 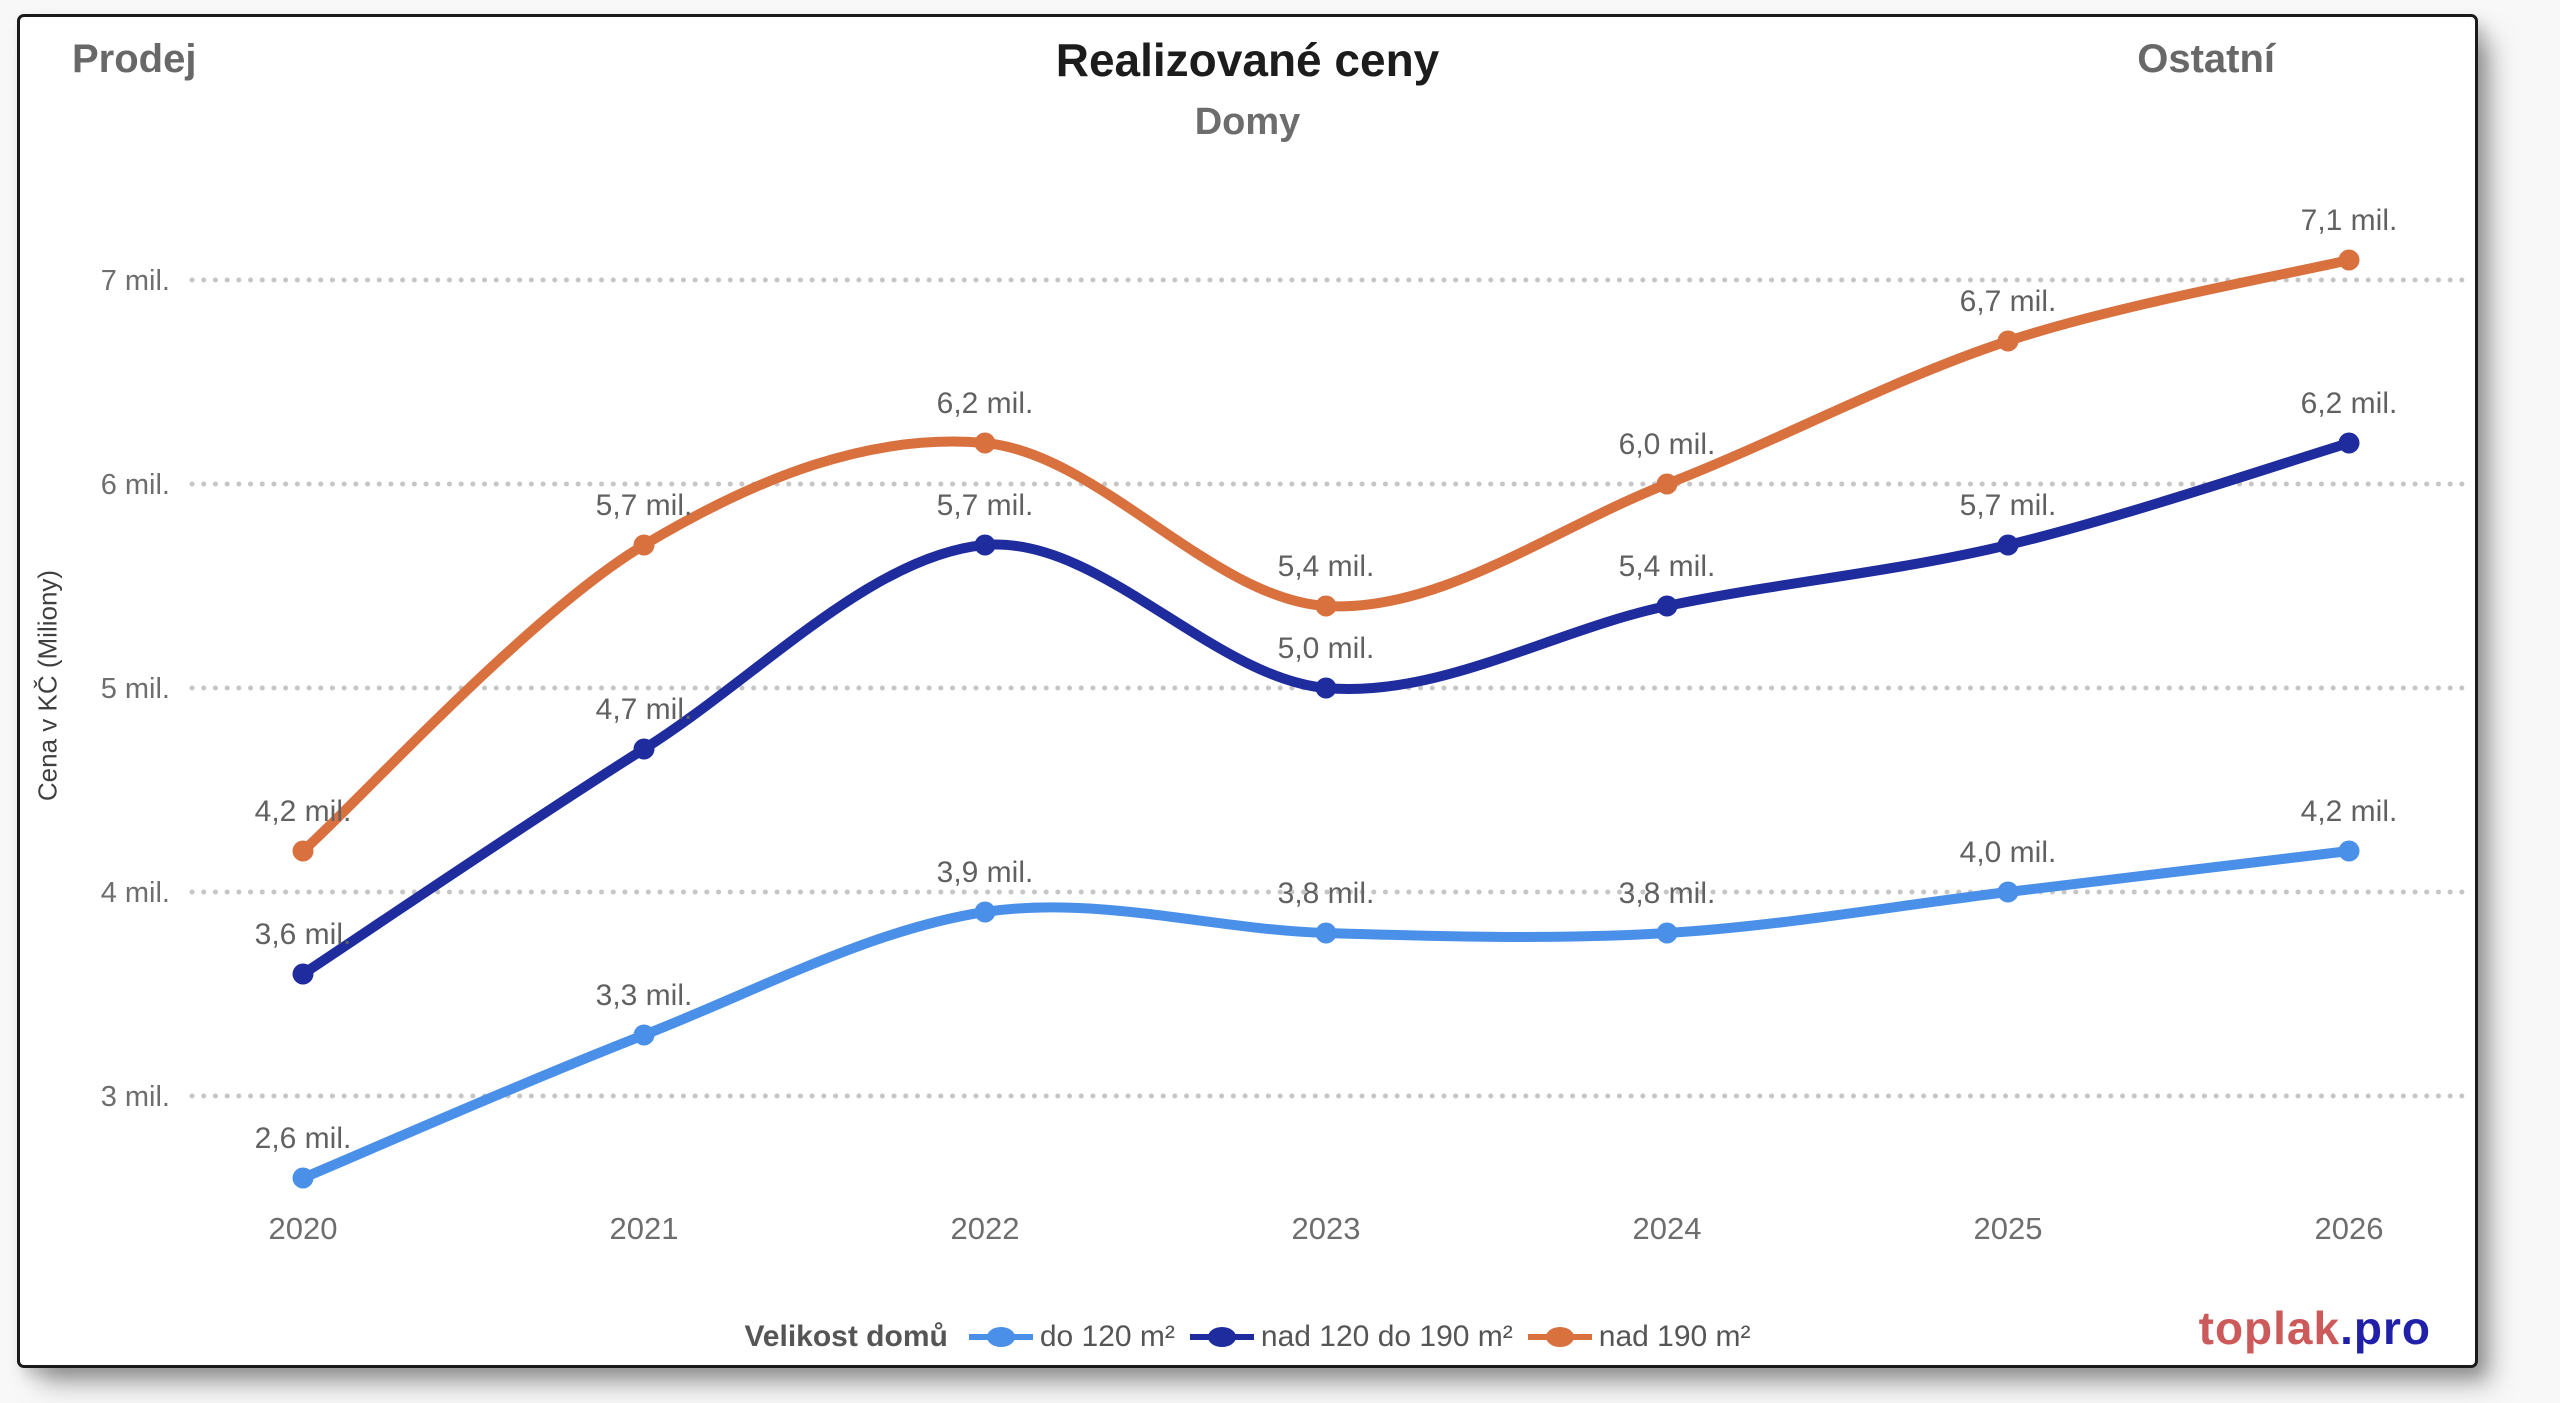 What do you see at coordinates (303, 1228) in the screenshot?
I see `x-tick-label: 2020` at bounding box center [303, 1228].